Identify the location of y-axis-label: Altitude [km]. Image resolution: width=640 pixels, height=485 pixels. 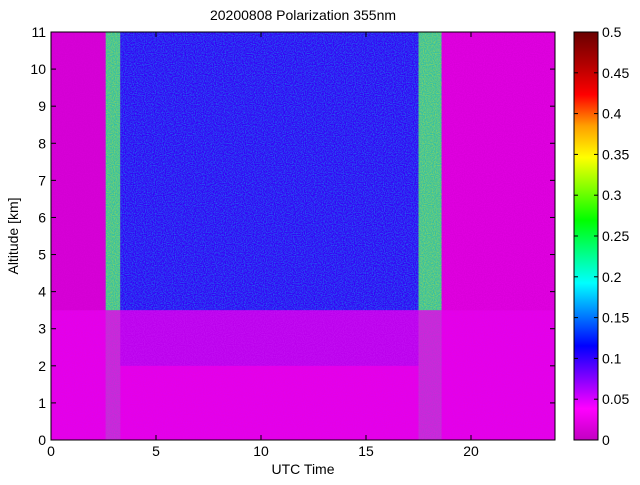
(13, 235).